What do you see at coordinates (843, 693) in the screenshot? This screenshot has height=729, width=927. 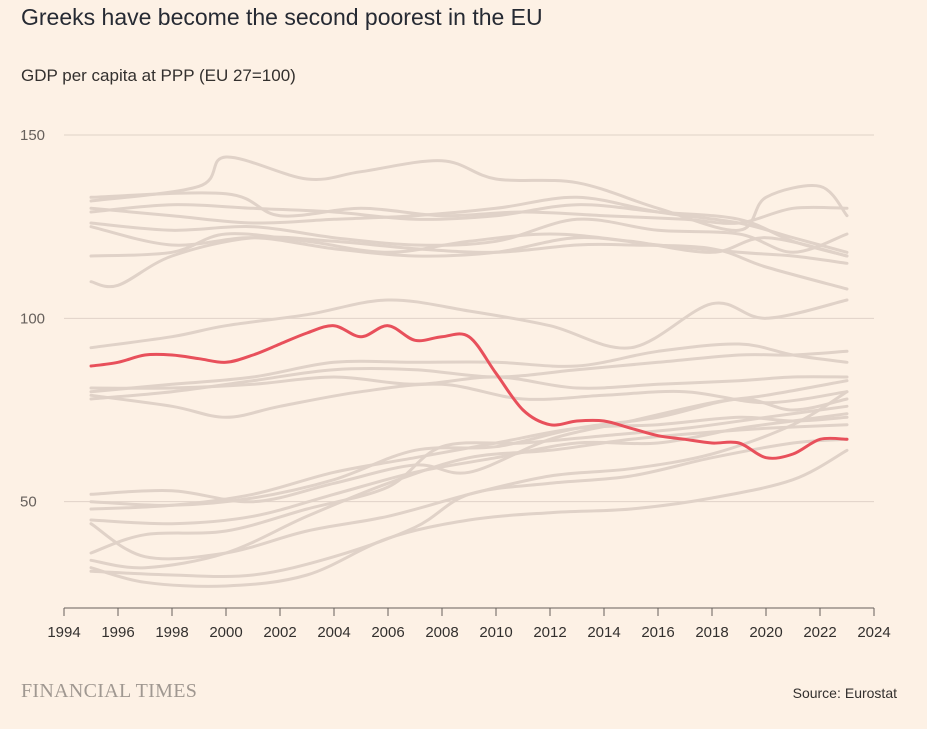 I see `source-note: Source: Eurostat` at bounding box center [843, 693].